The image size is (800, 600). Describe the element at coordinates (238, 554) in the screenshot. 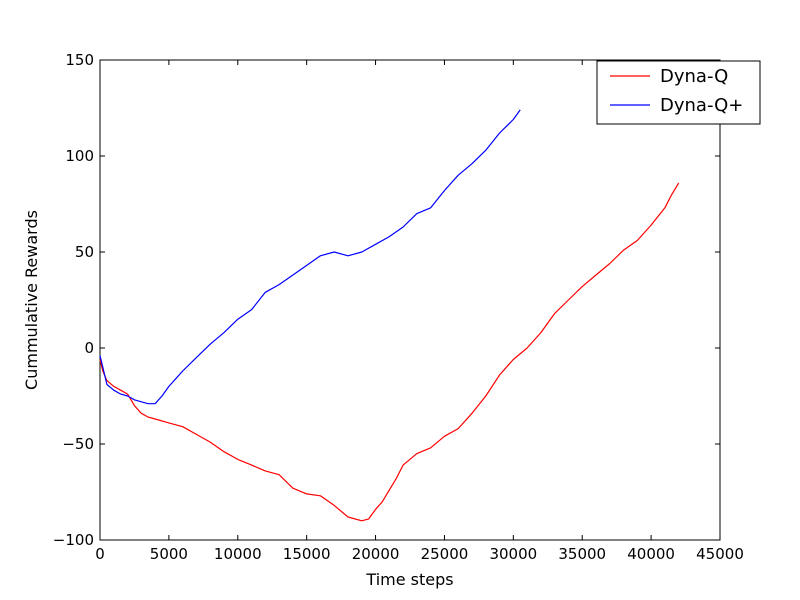

I see `x-tick-label: 10000` at that location.